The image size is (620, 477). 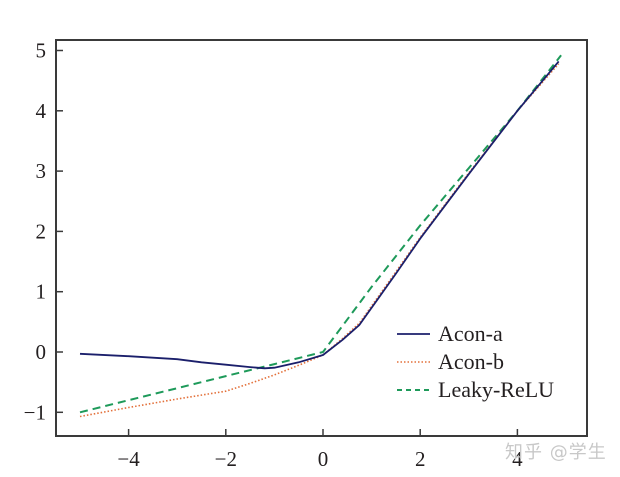 I want to click on x-tick-label: 0, so click(x=323, y=459).